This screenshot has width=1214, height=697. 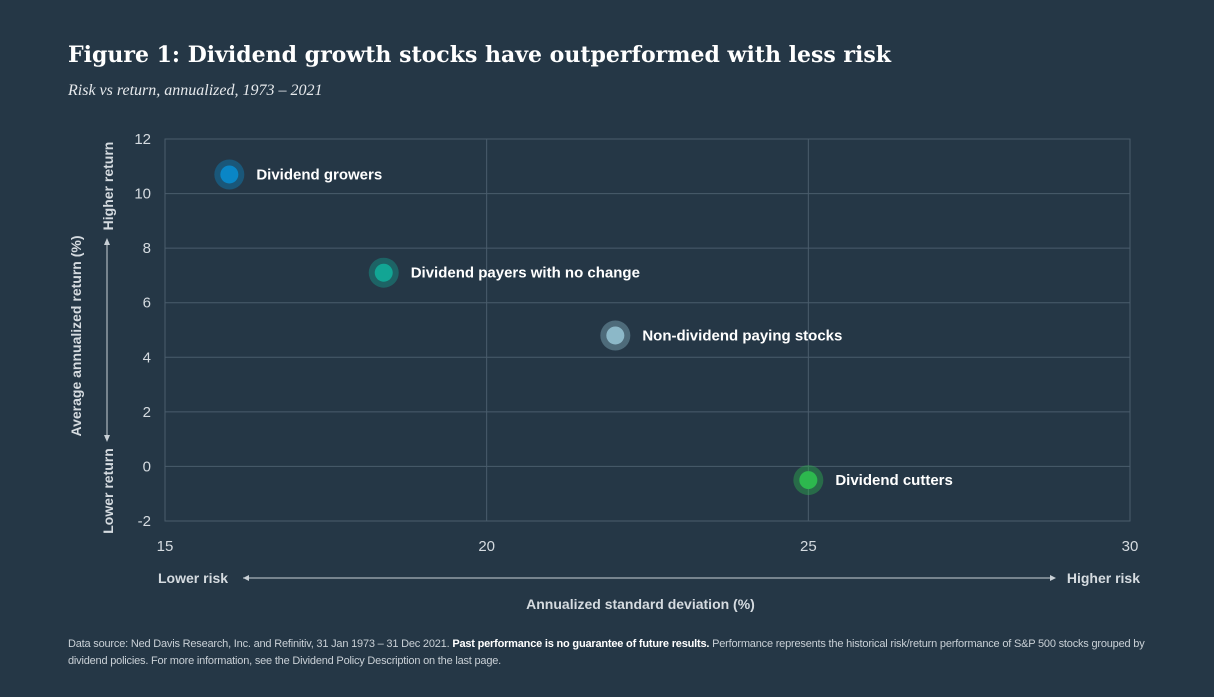 I want to click on y-tick-label: 0, so click(x=147, y=466).